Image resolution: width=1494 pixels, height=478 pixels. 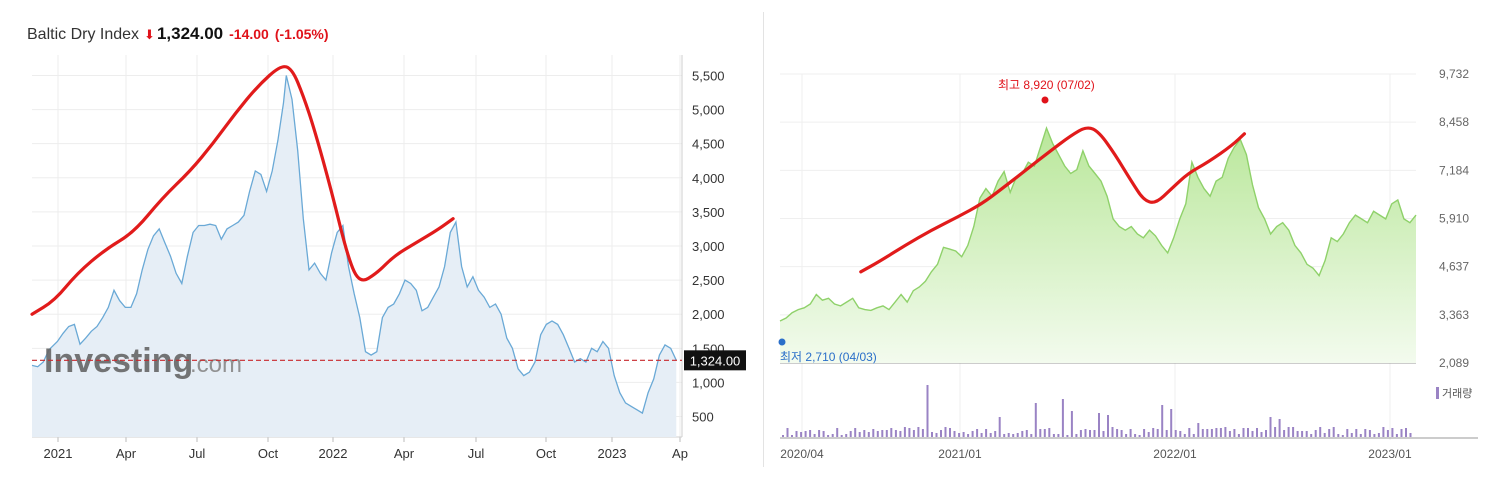 What do you see at coordinates (1390, 454) in the screenshot?
I see `x-tick-label: 2023/01` at bounding box center [1390, 454].